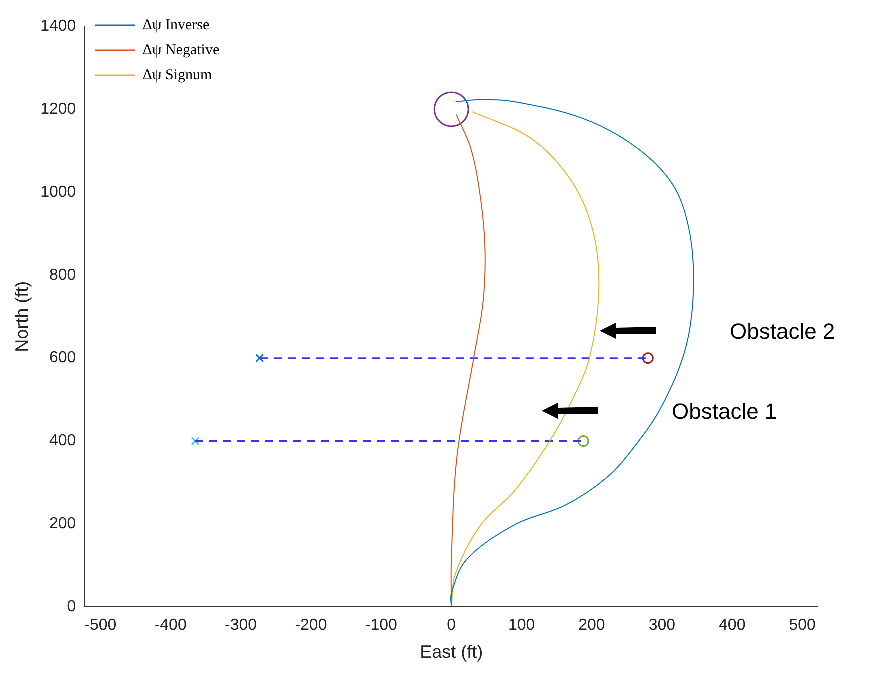 The image size is (886, 677). What do you see at coordinates (522, 625) in the screenshot?
I see `x-tick-label: 100` at bounding box center [522, 625].